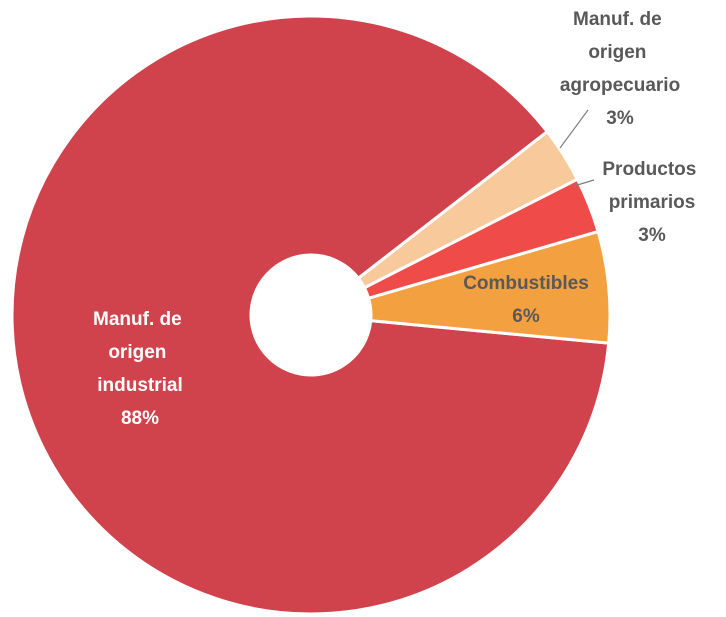 The image size is (726, 617). I want to click on category-label: Combustibles, so click(526, 283).